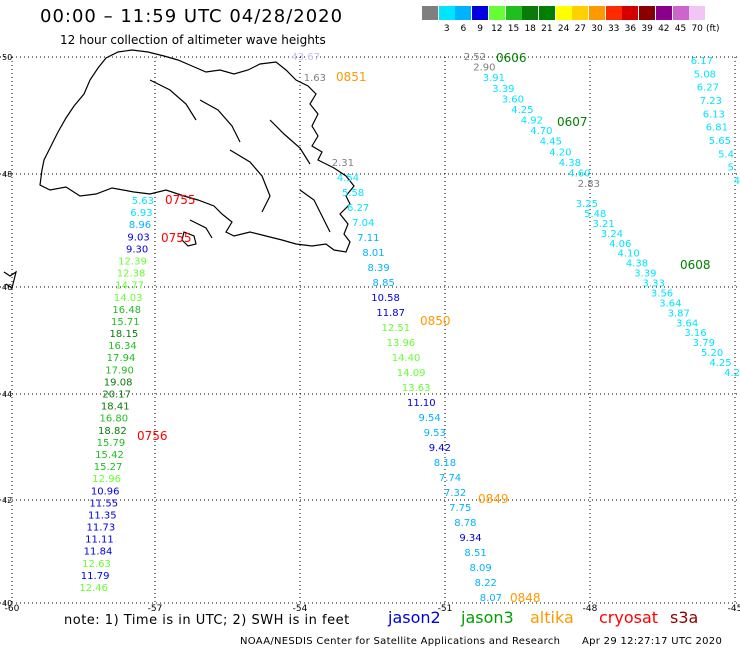  I want to click on wave-height-label: 4.06, so click(620, 244).